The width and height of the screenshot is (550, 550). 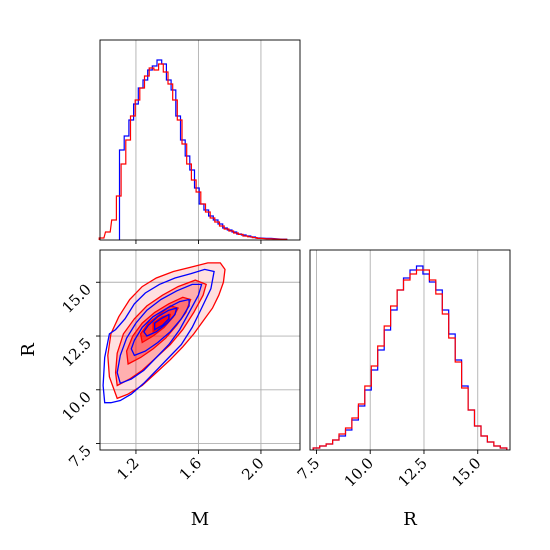 What do you see at coordinates (76, 406) in the screenshot?
I see `joint-ytick-label-1: 10.0` at bounding box center [76, 406].